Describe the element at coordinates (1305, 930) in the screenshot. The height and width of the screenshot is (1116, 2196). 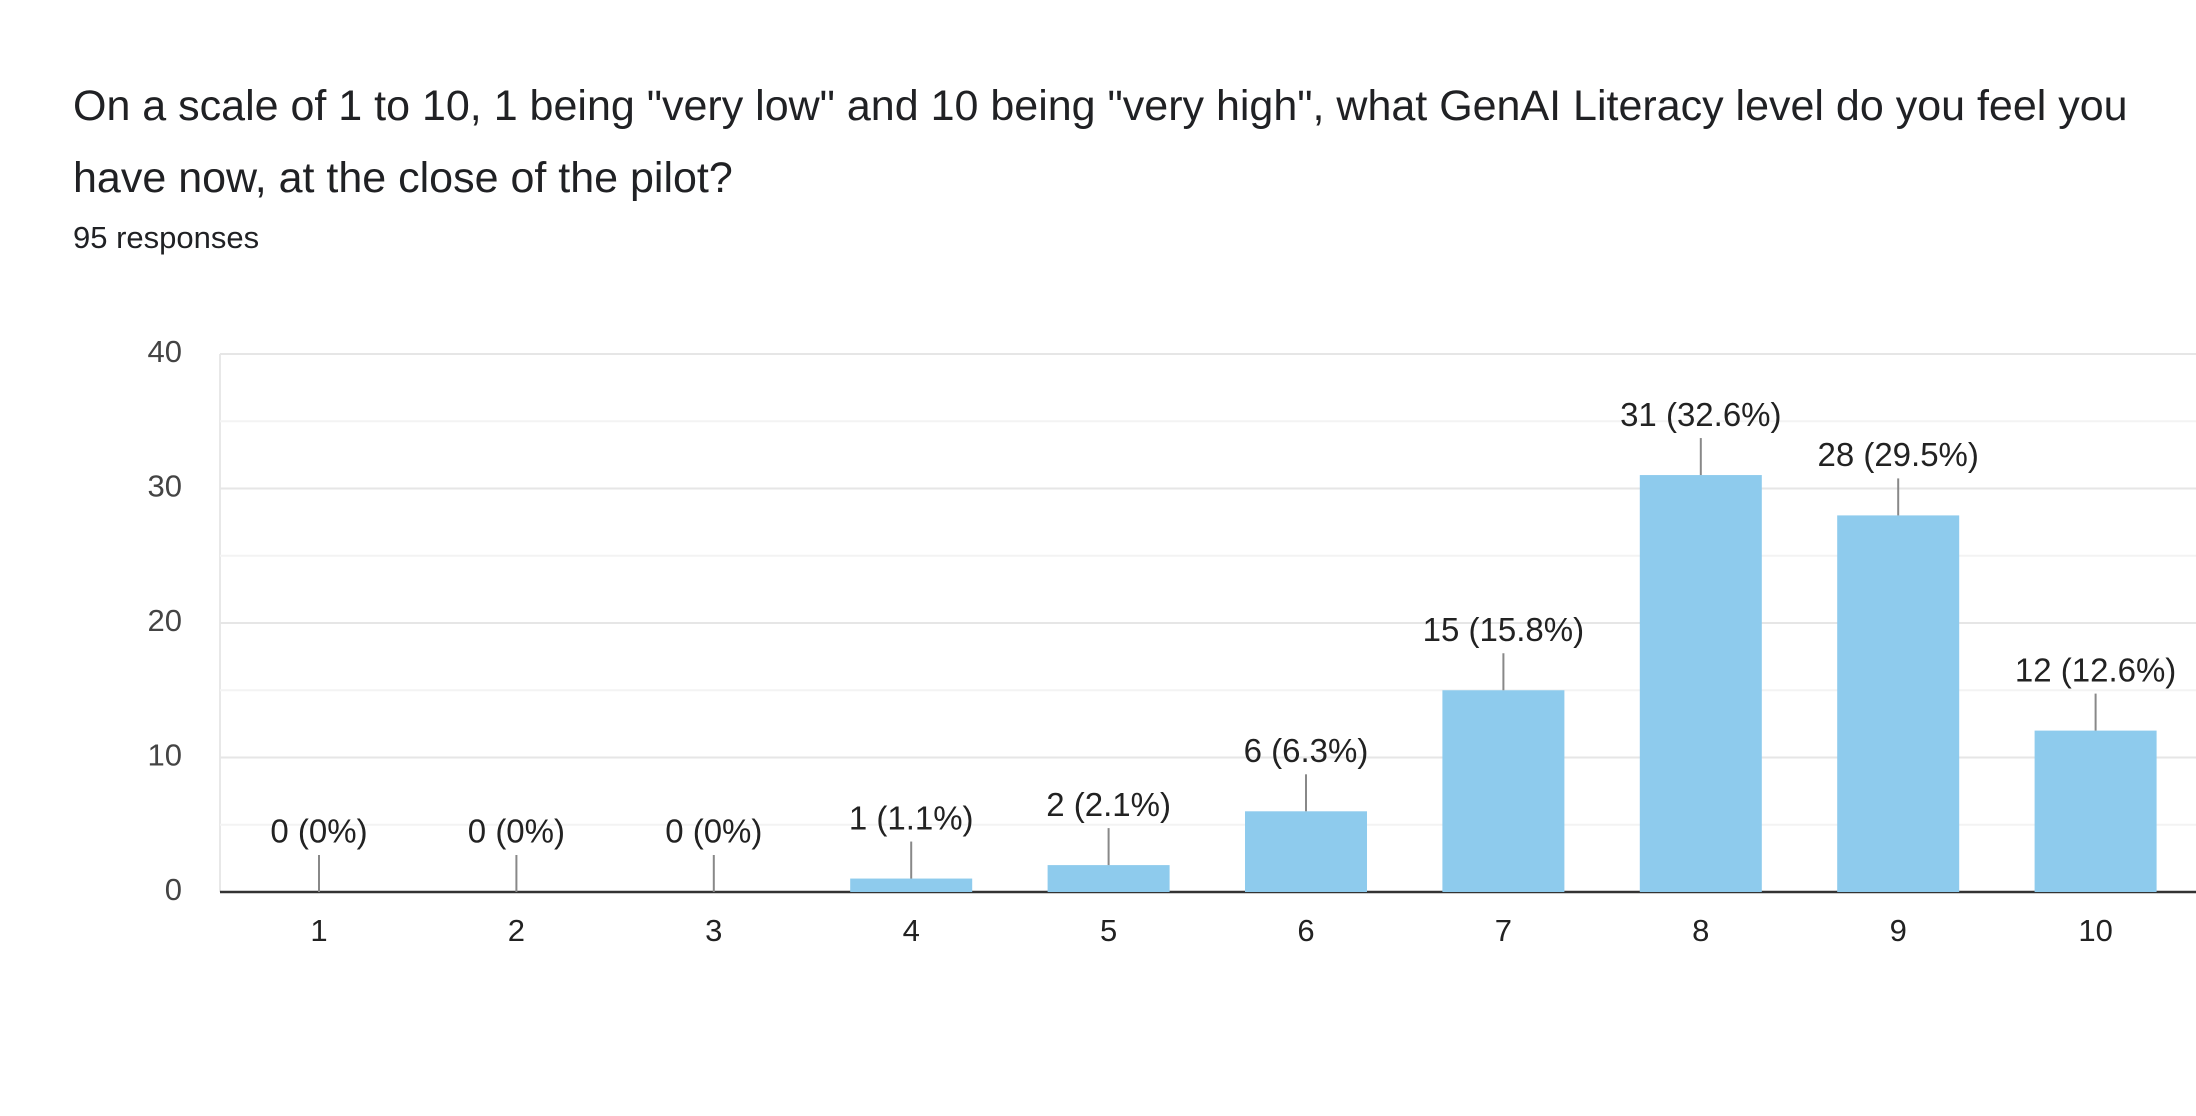
I see `x-tick-label: 6` at that location.